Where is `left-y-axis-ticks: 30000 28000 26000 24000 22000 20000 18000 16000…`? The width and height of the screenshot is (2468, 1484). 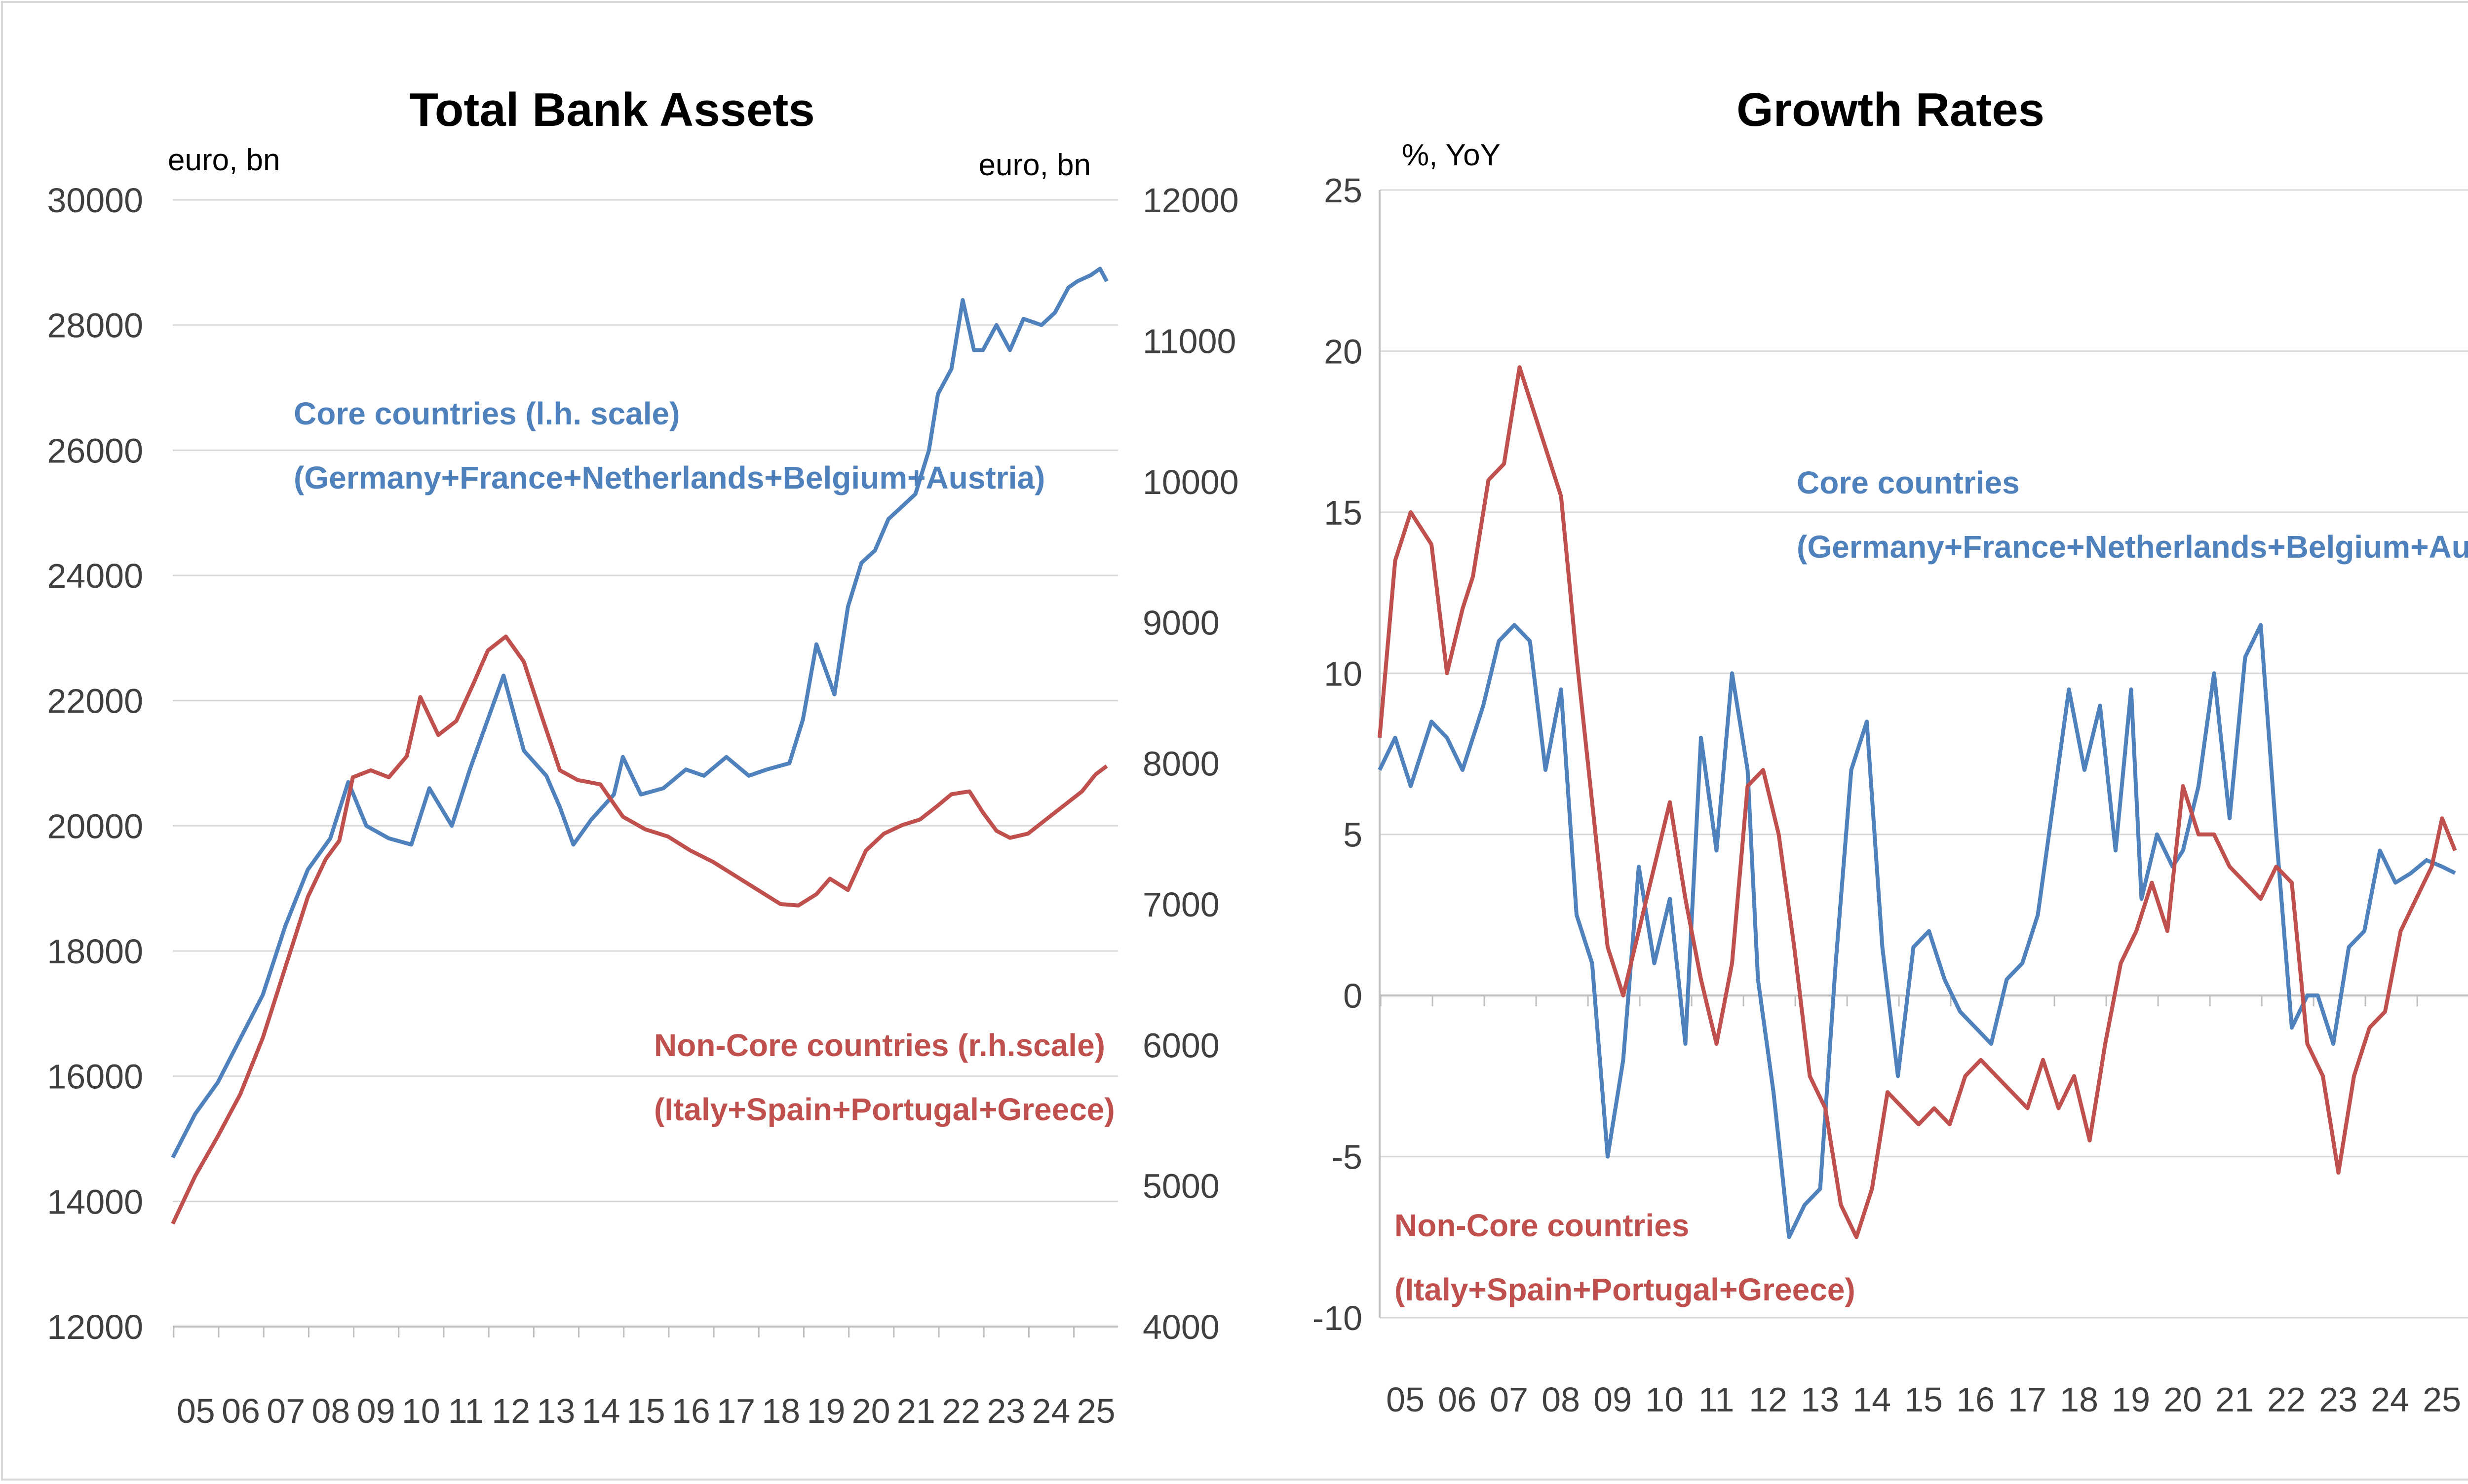
left-y-axis-ticks: 30000 28000 26000 24000 22000 20000 18000 16000… is located at coordinates (95, 764).